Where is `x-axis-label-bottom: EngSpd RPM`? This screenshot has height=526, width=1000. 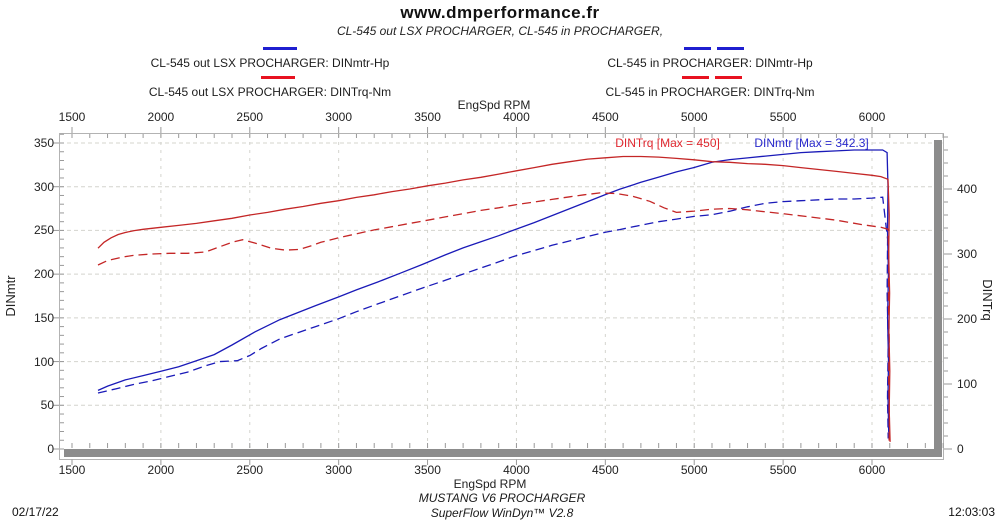
x-axis-label-bottom: EngSpd RPM is located at coordinates (490, 484).